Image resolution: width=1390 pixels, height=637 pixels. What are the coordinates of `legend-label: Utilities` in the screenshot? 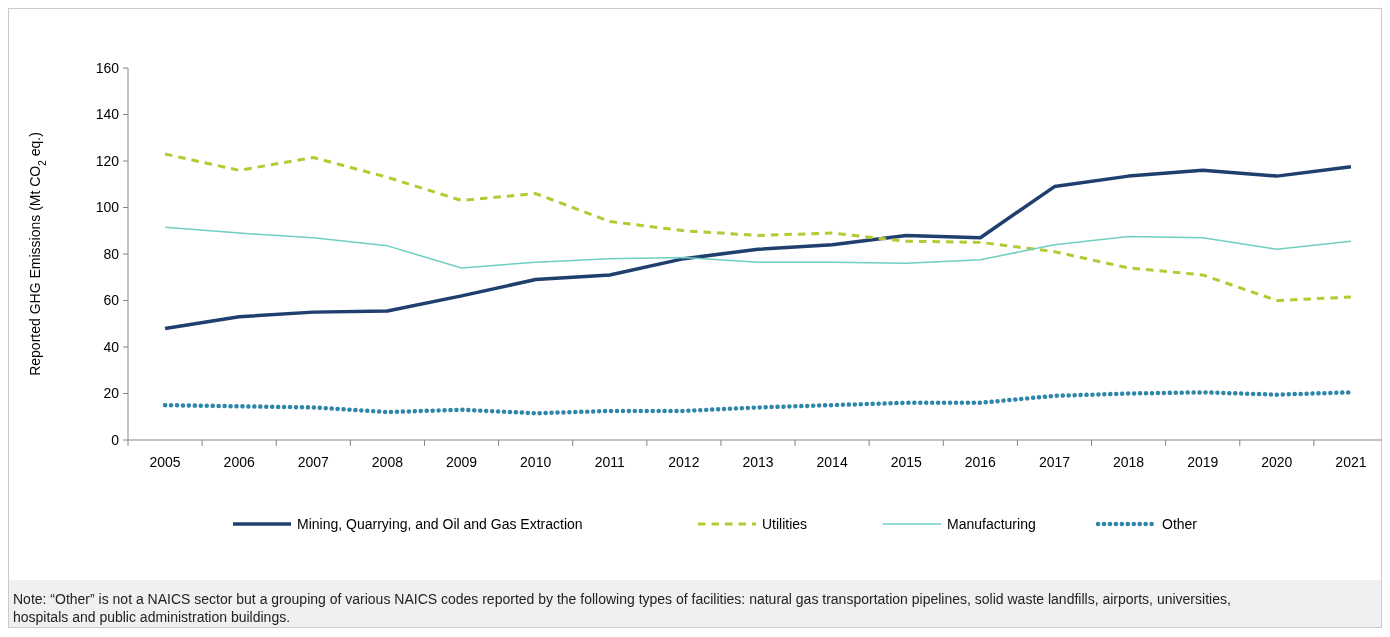 It's located at (785, 523).